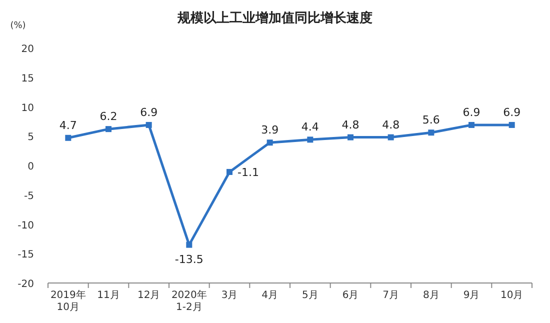  I want to click on y-tick-label: 5, so click(31, 138).